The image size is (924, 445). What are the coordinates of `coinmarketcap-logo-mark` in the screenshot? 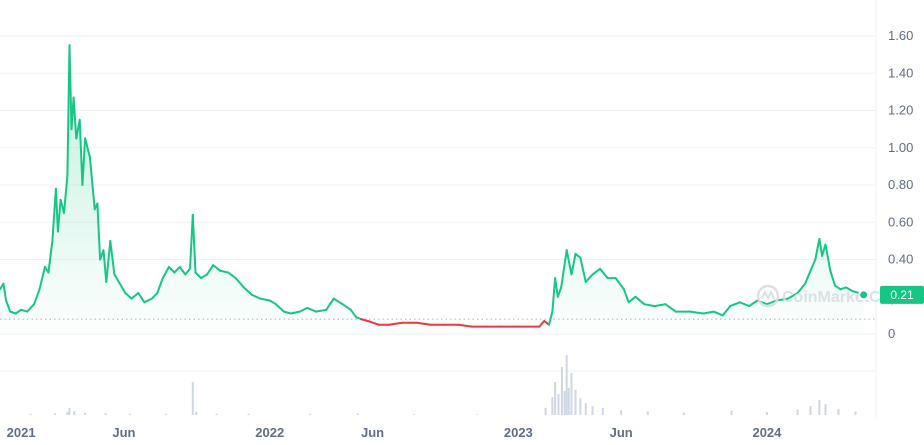 It's located at (768, 295).